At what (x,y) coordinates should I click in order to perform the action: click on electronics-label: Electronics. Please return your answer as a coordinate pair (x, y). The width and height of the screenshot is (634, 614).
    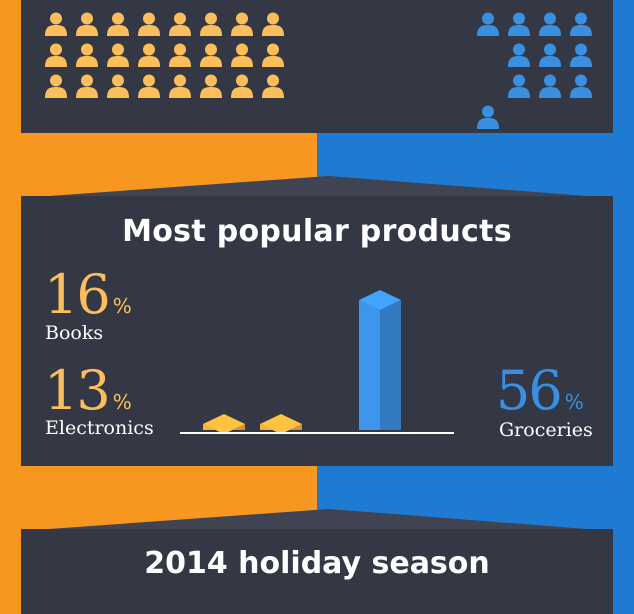
    Looking at the image, I should click on (99, 428).